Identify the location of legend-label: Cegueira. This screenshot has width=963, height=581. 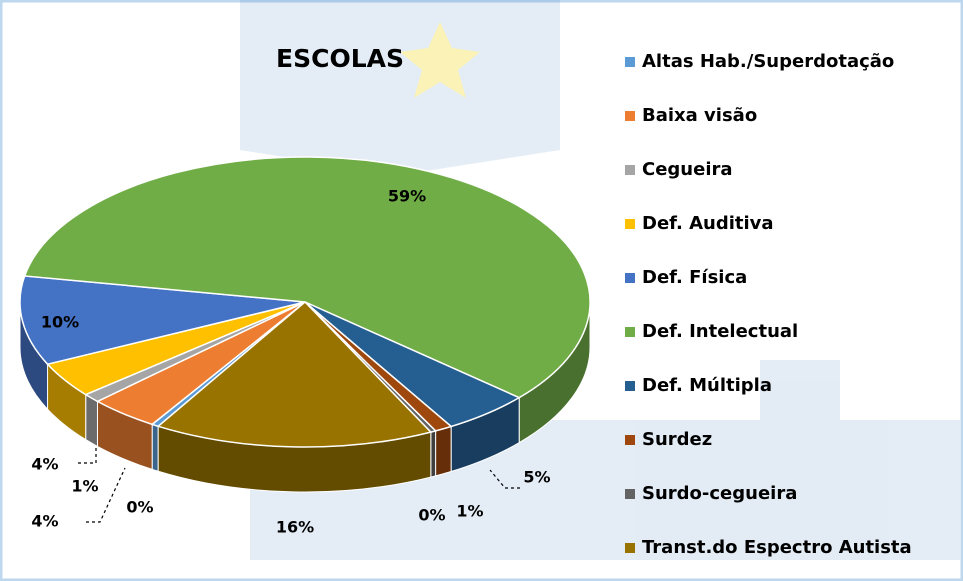
(687, 169).